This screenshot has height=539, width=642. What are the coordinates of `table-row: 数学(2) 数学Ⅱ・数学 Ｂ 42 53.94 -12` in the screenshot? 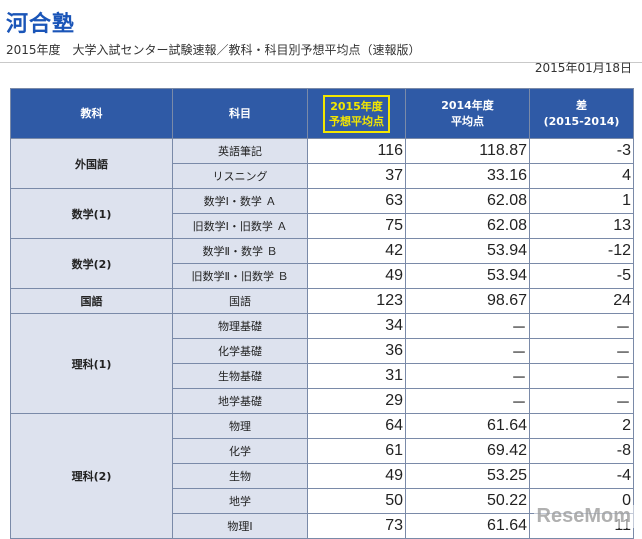 It's located at (322, 263).